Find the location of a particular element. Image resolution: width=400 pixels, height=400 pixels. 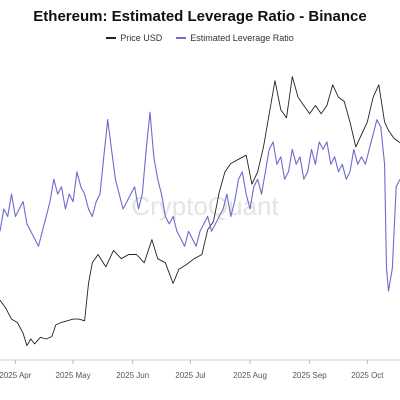

legend: Price USD Estimated Leverage Ratio is located at coordinates (200, 38).